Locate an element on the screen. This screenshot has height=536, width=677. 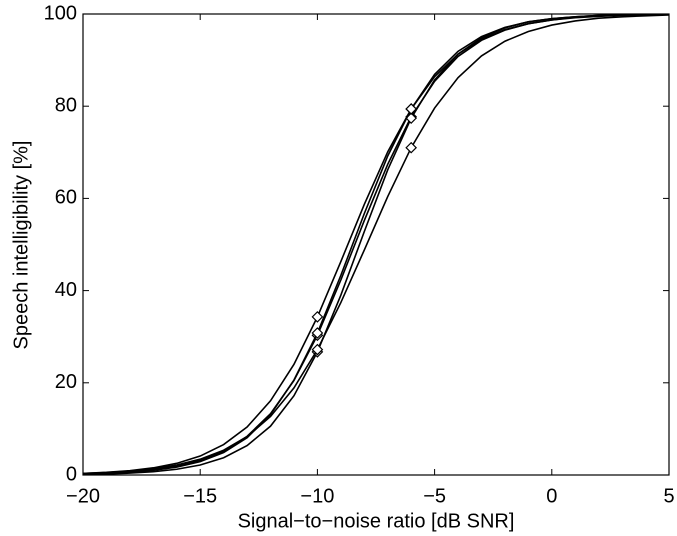
y-tick-label: 40 is located at coordinates (66, 290).